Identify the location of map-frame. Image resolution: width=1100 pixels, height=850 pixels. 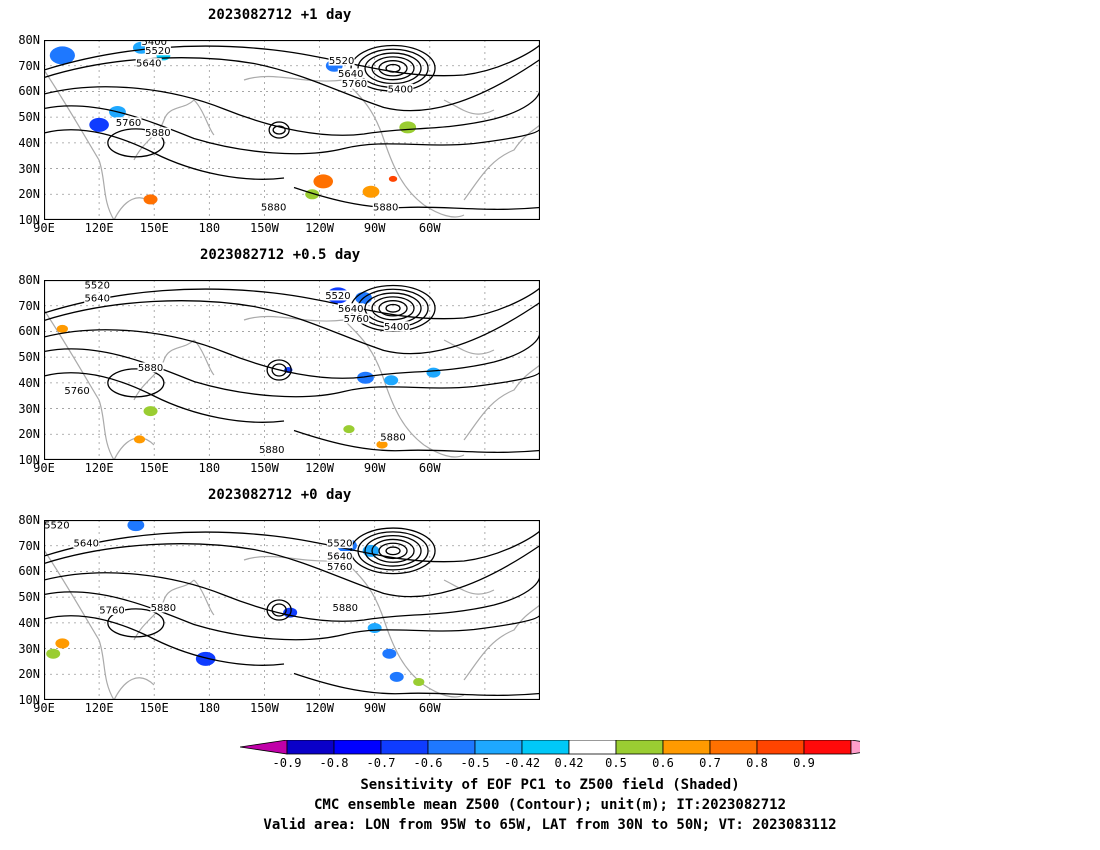
(292, 370).